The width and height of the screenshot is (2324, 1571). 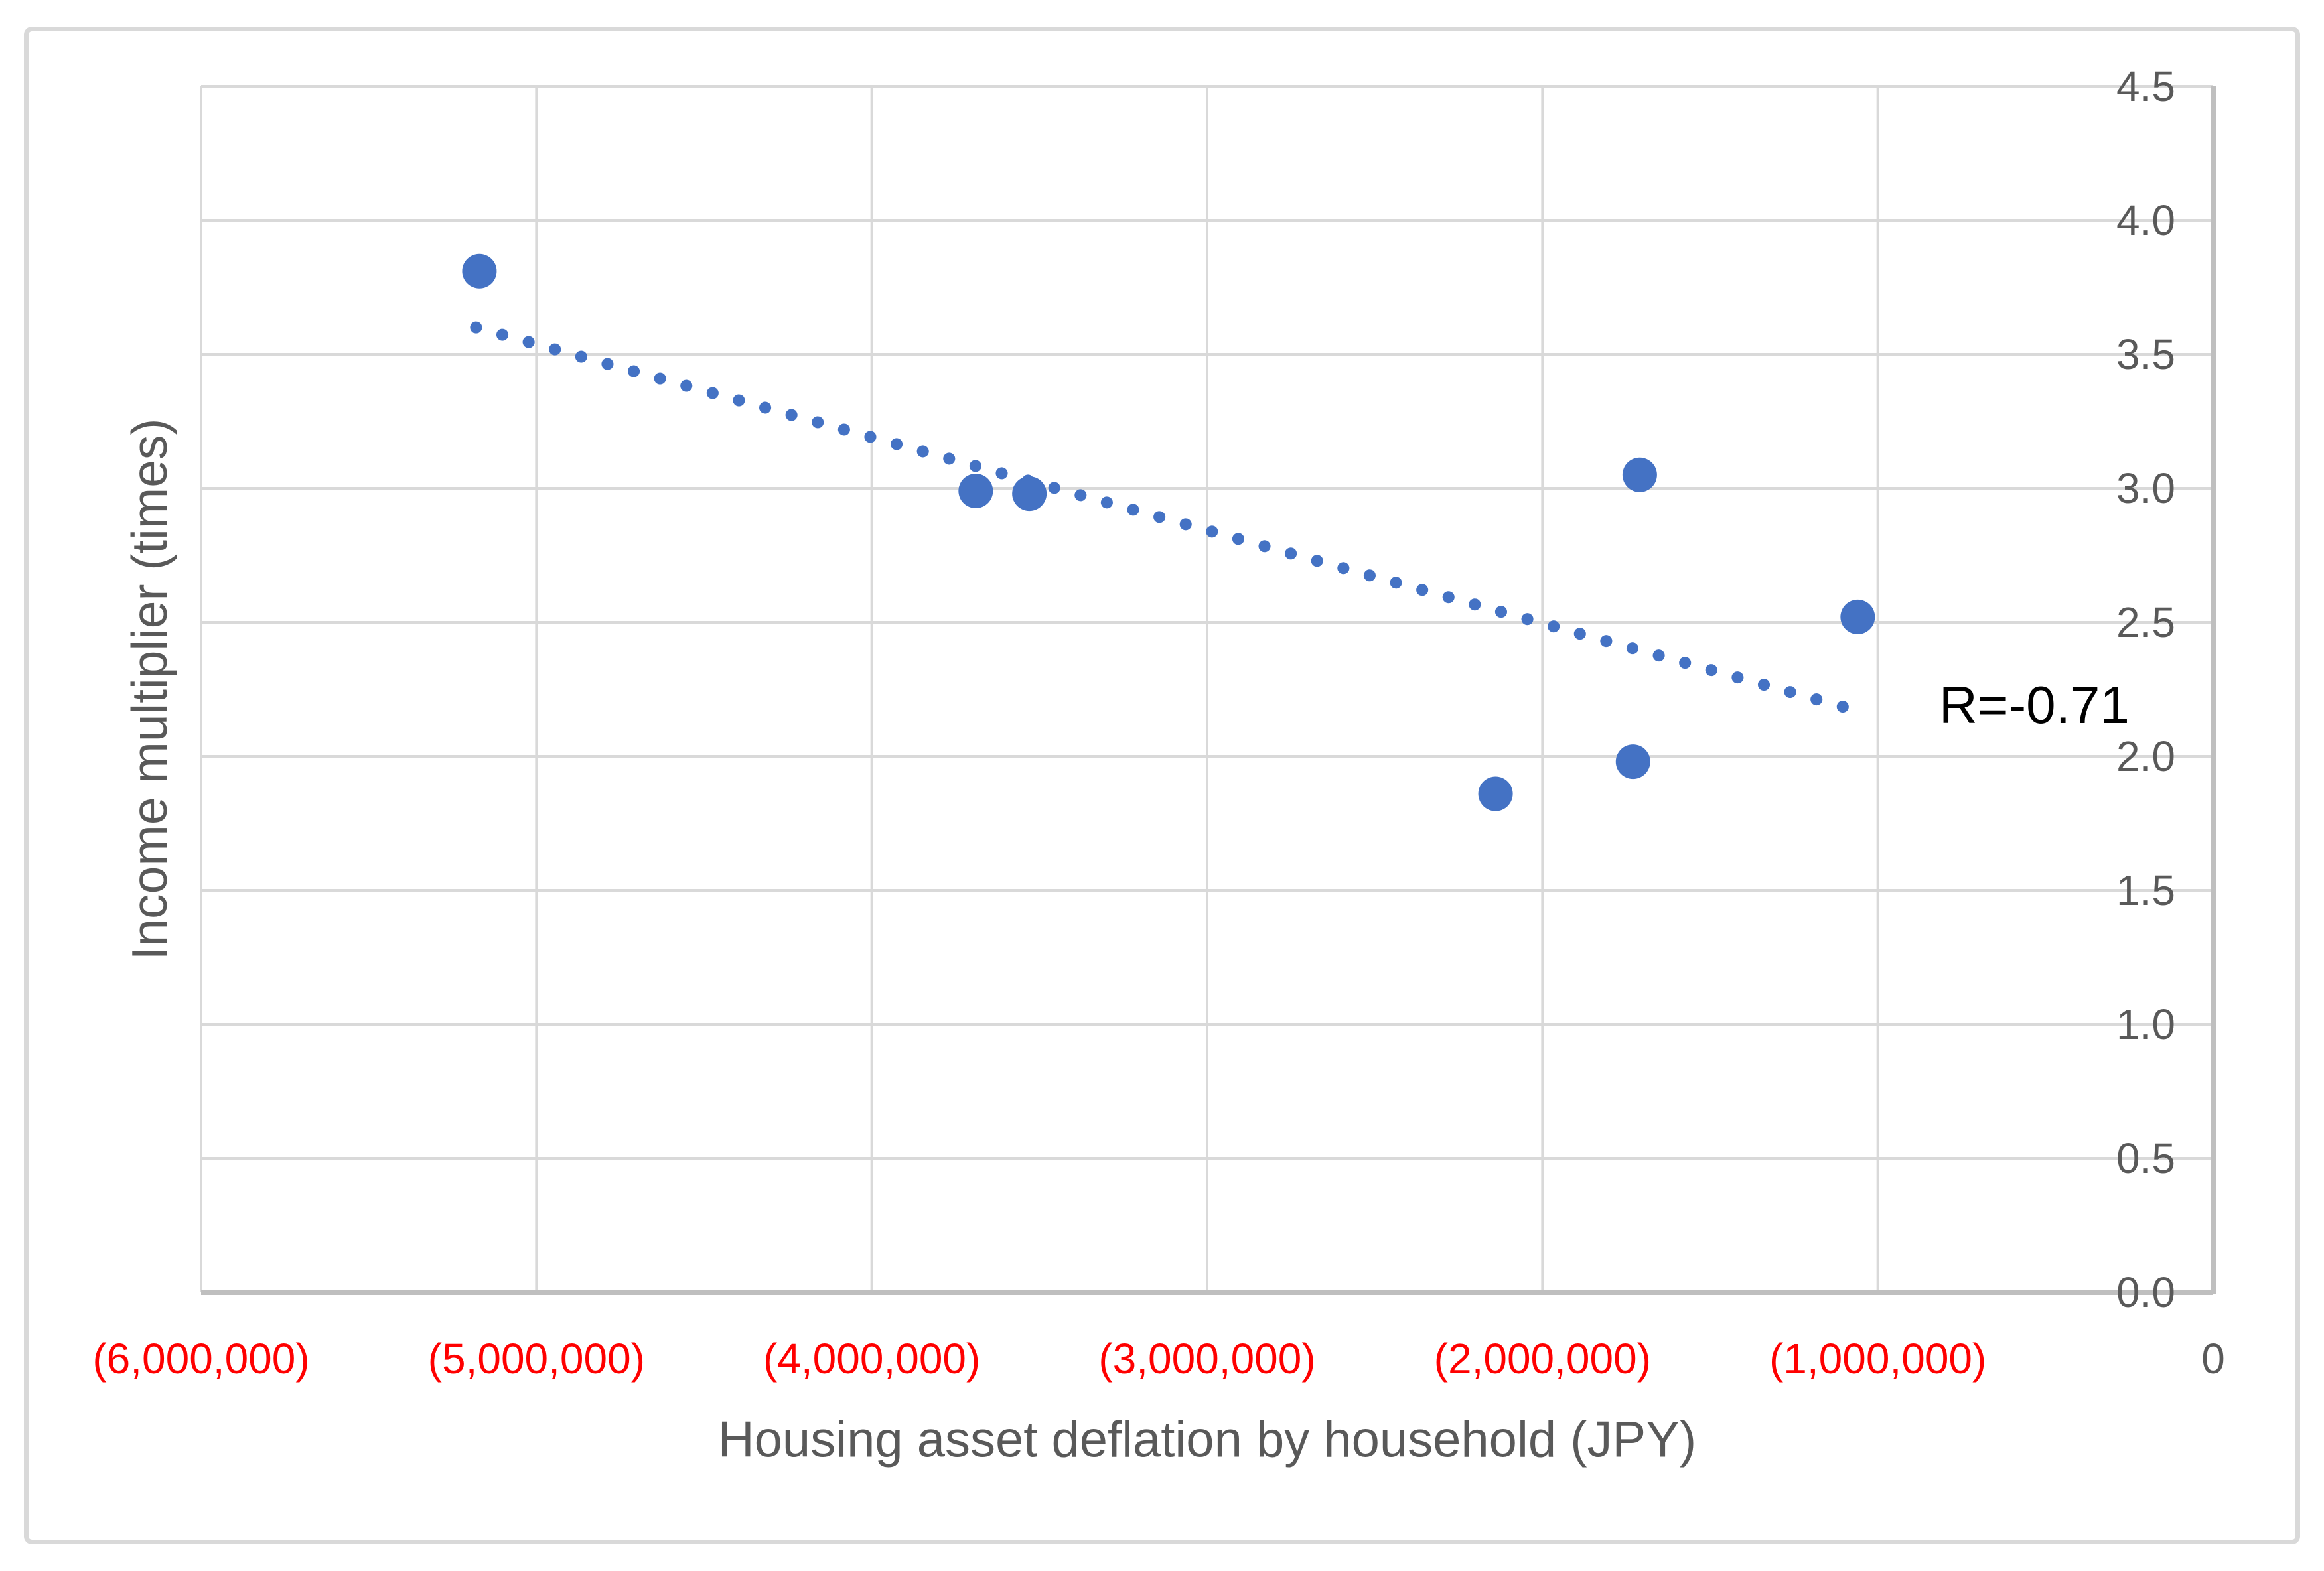 I want to click on x-tick-label: 0, so click(x=2213, y=1359).